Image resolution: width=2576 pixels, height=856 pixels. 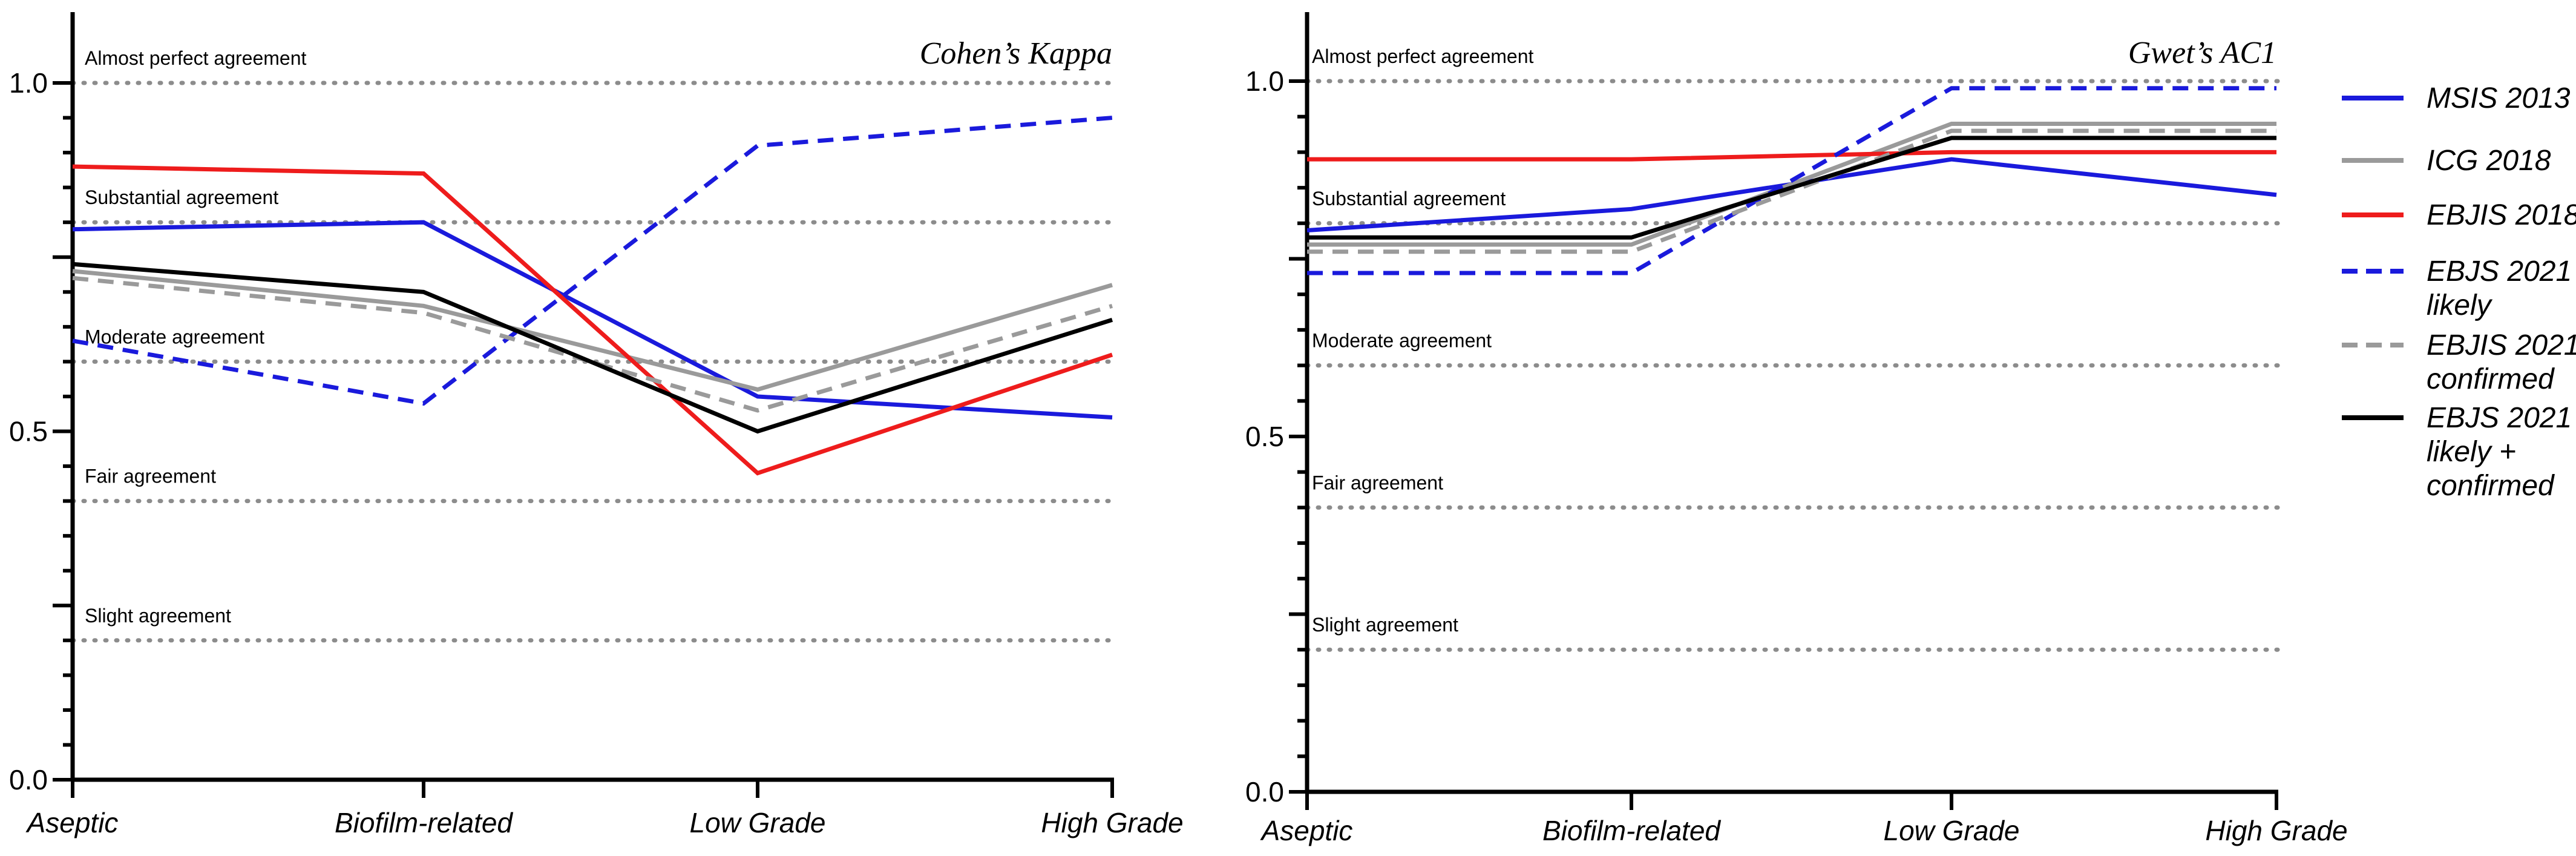 What do you see at coordinates (2460, 305) in the screenshot?
I see `legend-label-line: likely` at bounding box center [2460, 305].